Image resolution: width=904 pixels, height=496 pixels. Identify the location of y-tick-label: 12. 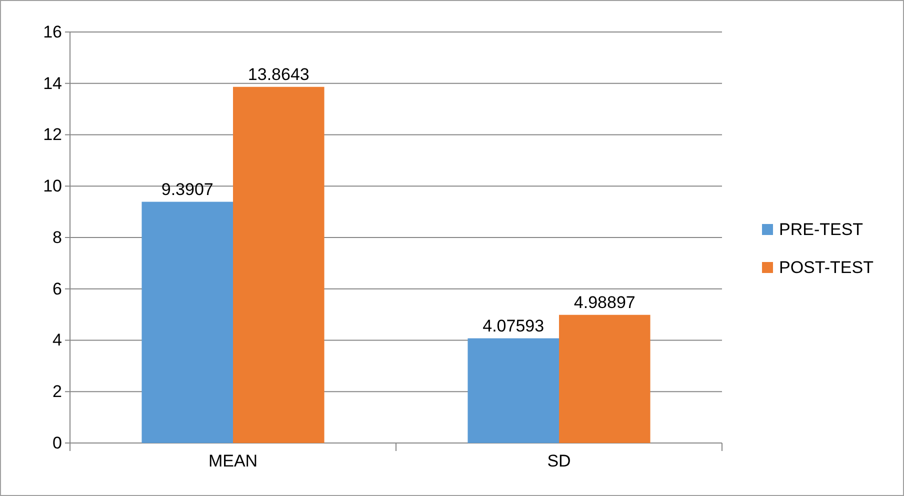
(52, 134).